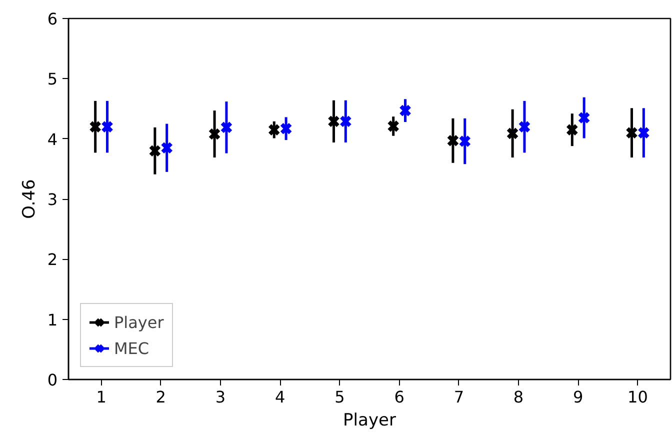 The height and width of the screenshot is (443, 672). I want to click on x-tick-label: 3, so click(220, 397).